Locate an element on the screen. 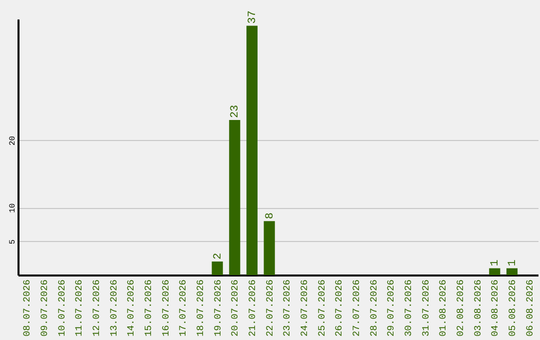 Image resolution: width=540 pixels, height=340 pixels. x-tick-label: 18.07.2026 is located at coordinates (200, 308).